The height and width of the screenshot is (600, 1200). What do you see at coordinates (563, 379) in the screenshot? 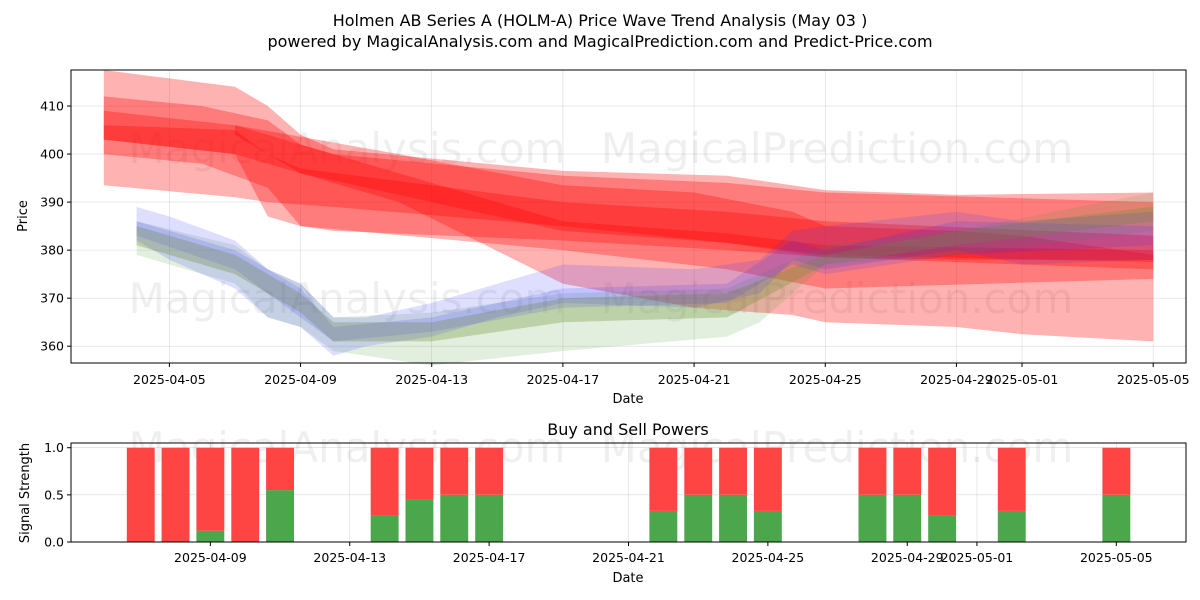
I see `price-x-tick-label: 2025-04-17` at bounding box center [563, 379].